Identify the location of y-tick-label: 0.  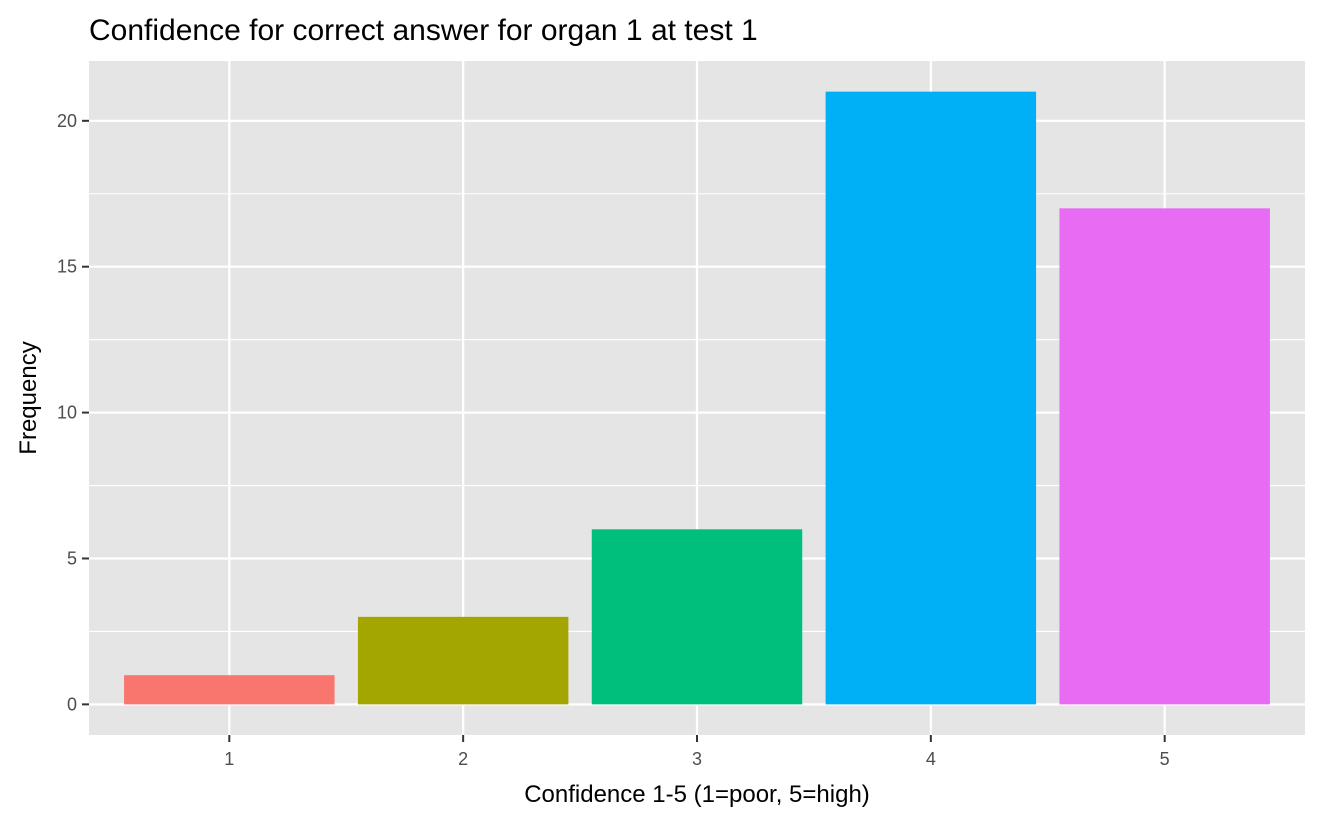
(72, 704).